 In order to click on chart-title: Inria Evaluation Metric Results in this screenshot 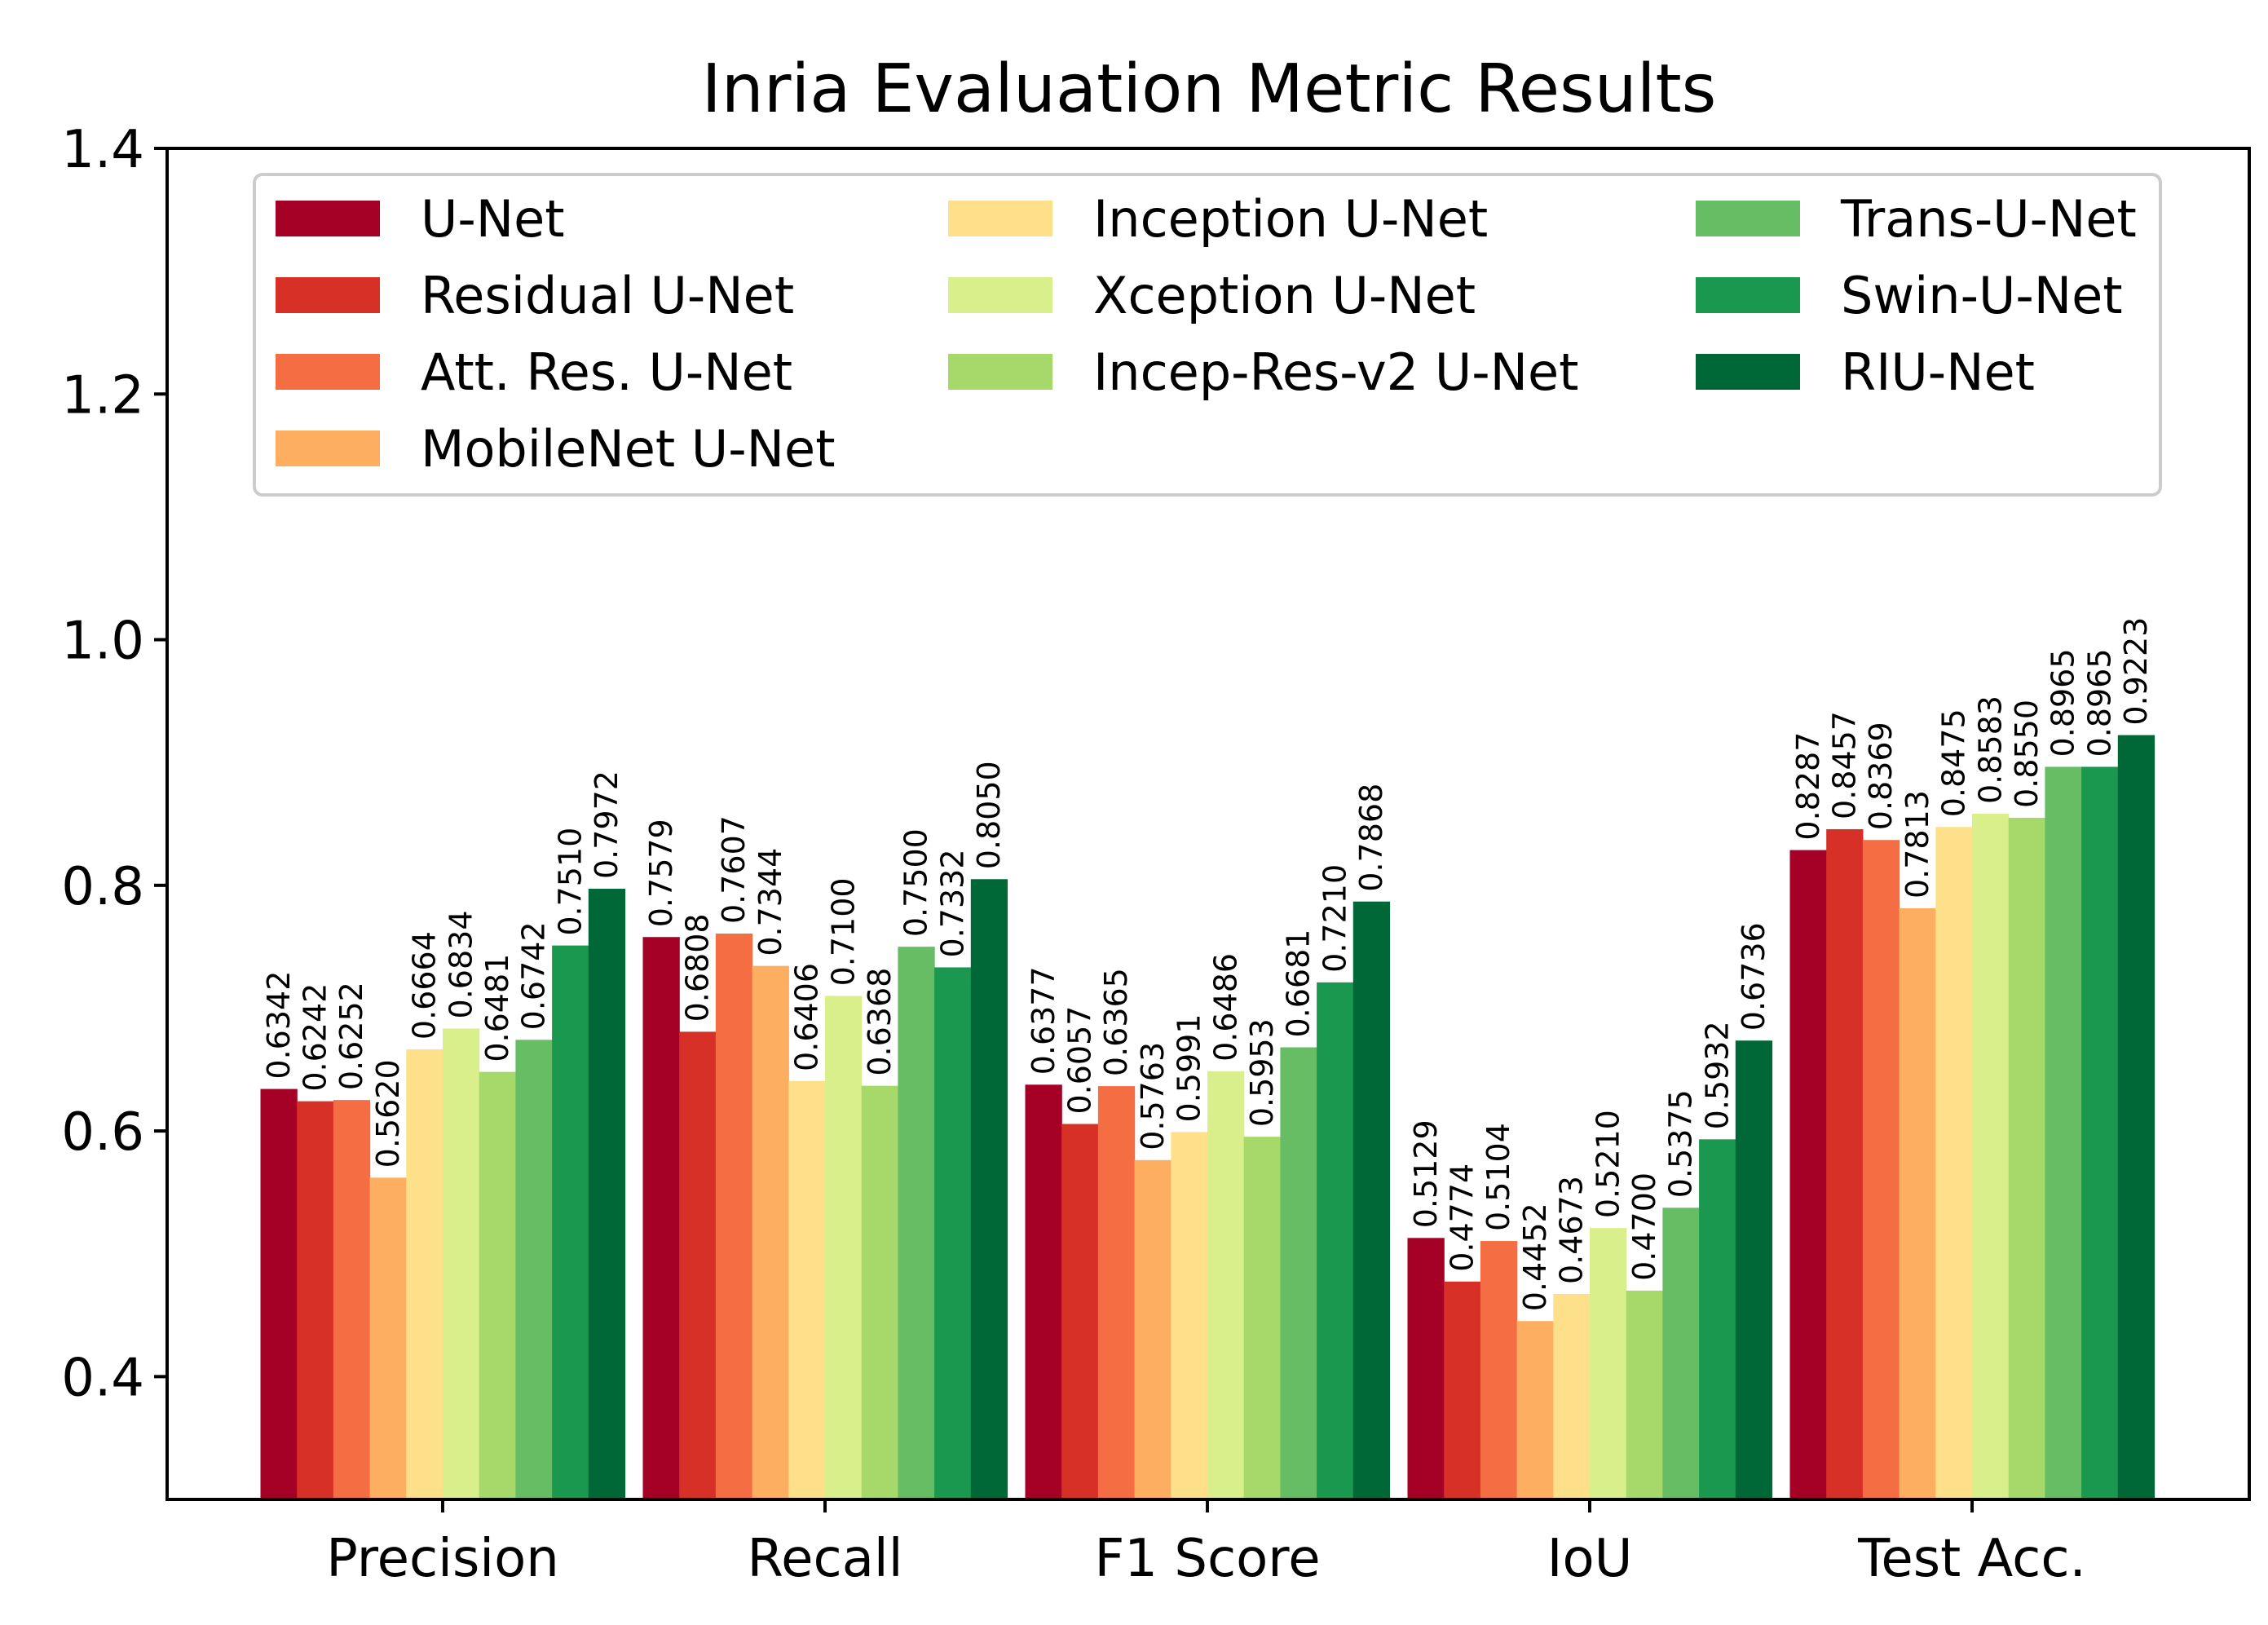, I will do `click(1209, 89)`.